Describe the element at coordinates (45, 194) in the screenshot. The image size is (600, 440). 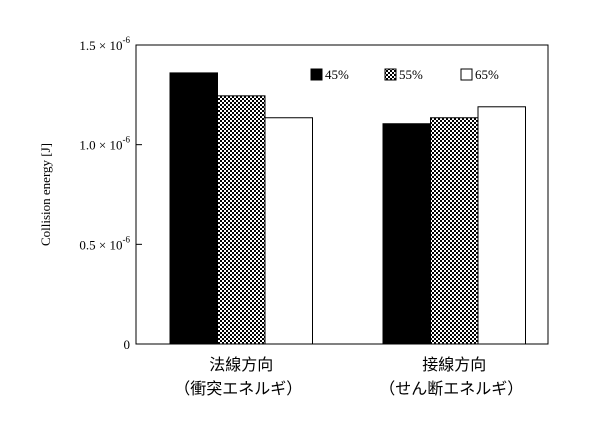
I see `y-axis-title: Collision energy [J]` at that location.